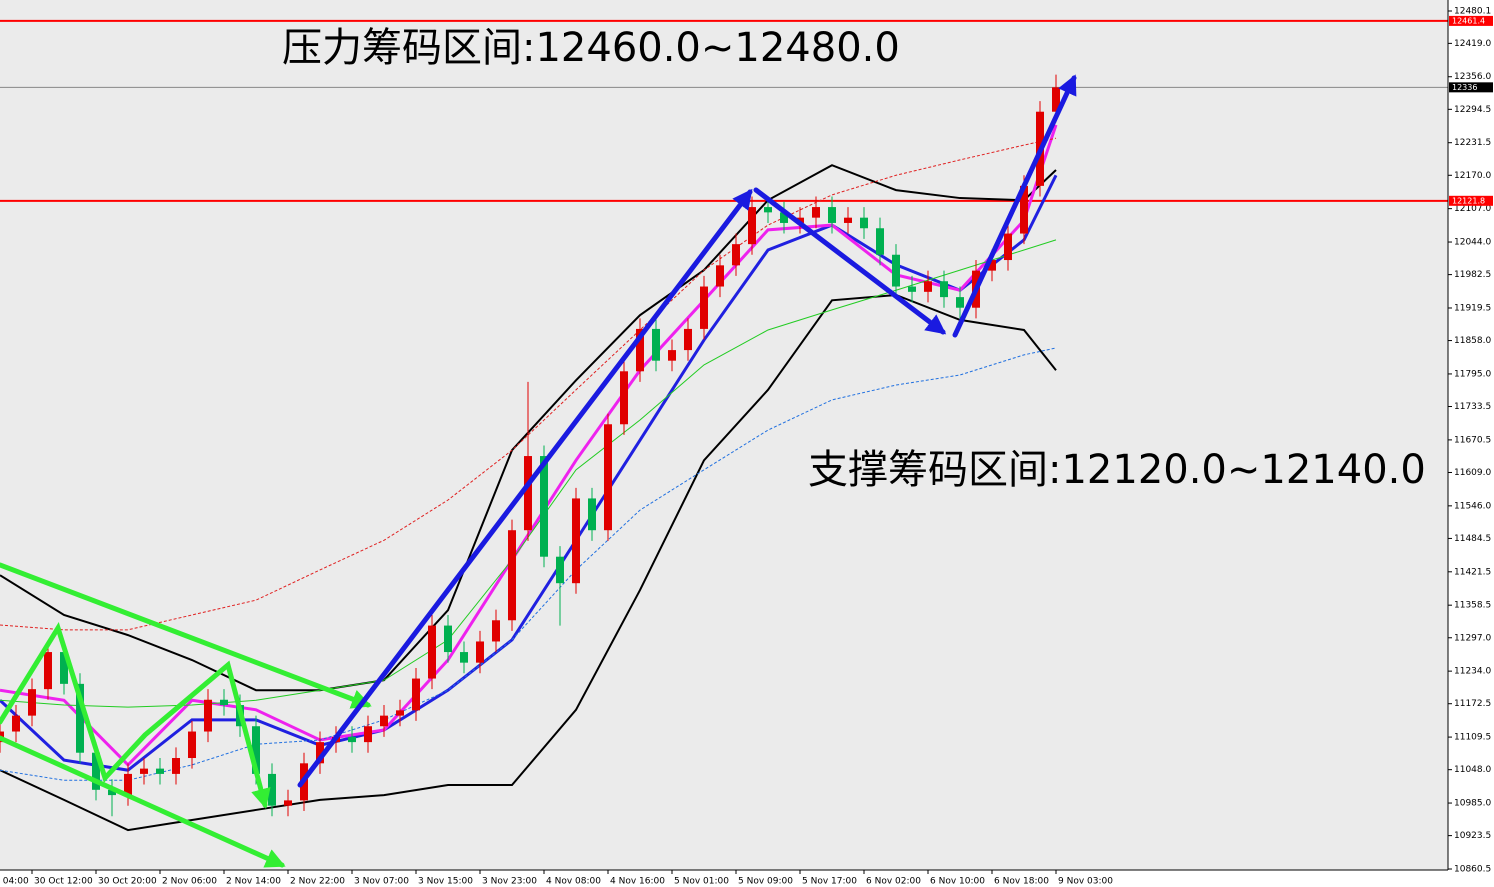 This screenshot has width=1494, height=887. What do you see at coordinates (1472, 572) in the screenshot?
I see `y-tick-label: 11421.5` at bounding box center [1472, 572].